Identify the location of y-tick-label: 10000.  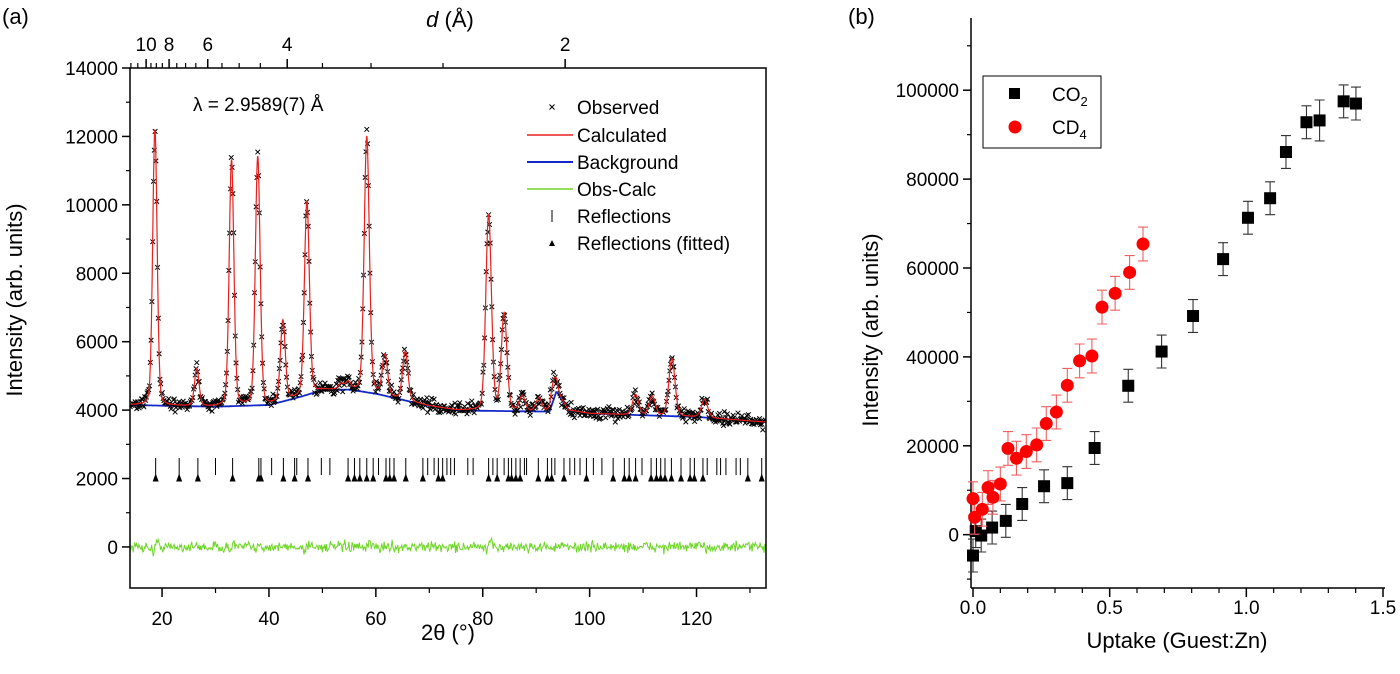
(91, 206).